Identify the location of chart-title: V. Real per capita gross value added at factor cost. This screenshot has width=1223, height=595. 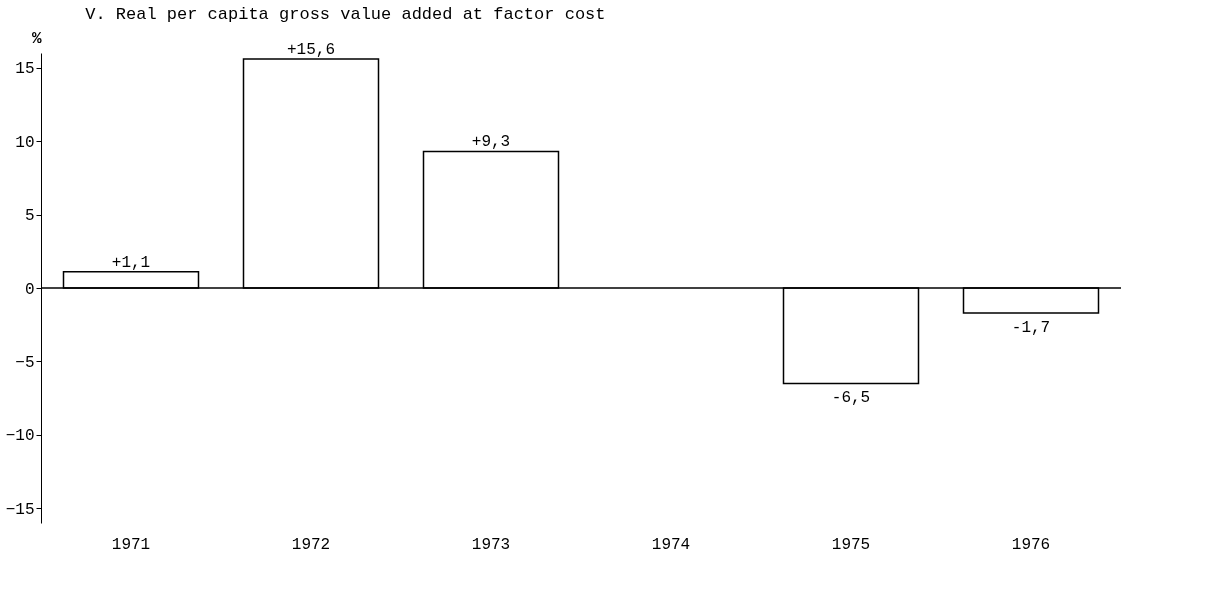
(345, 14).